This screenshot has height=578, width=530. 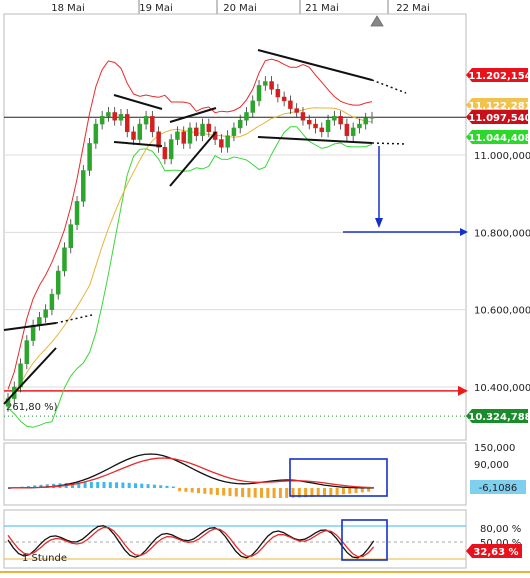 What do you see at coordinates (155, 8) in the screenshot?
I see `date-label-1: 19 Mai` at bounding box center [155, 8].